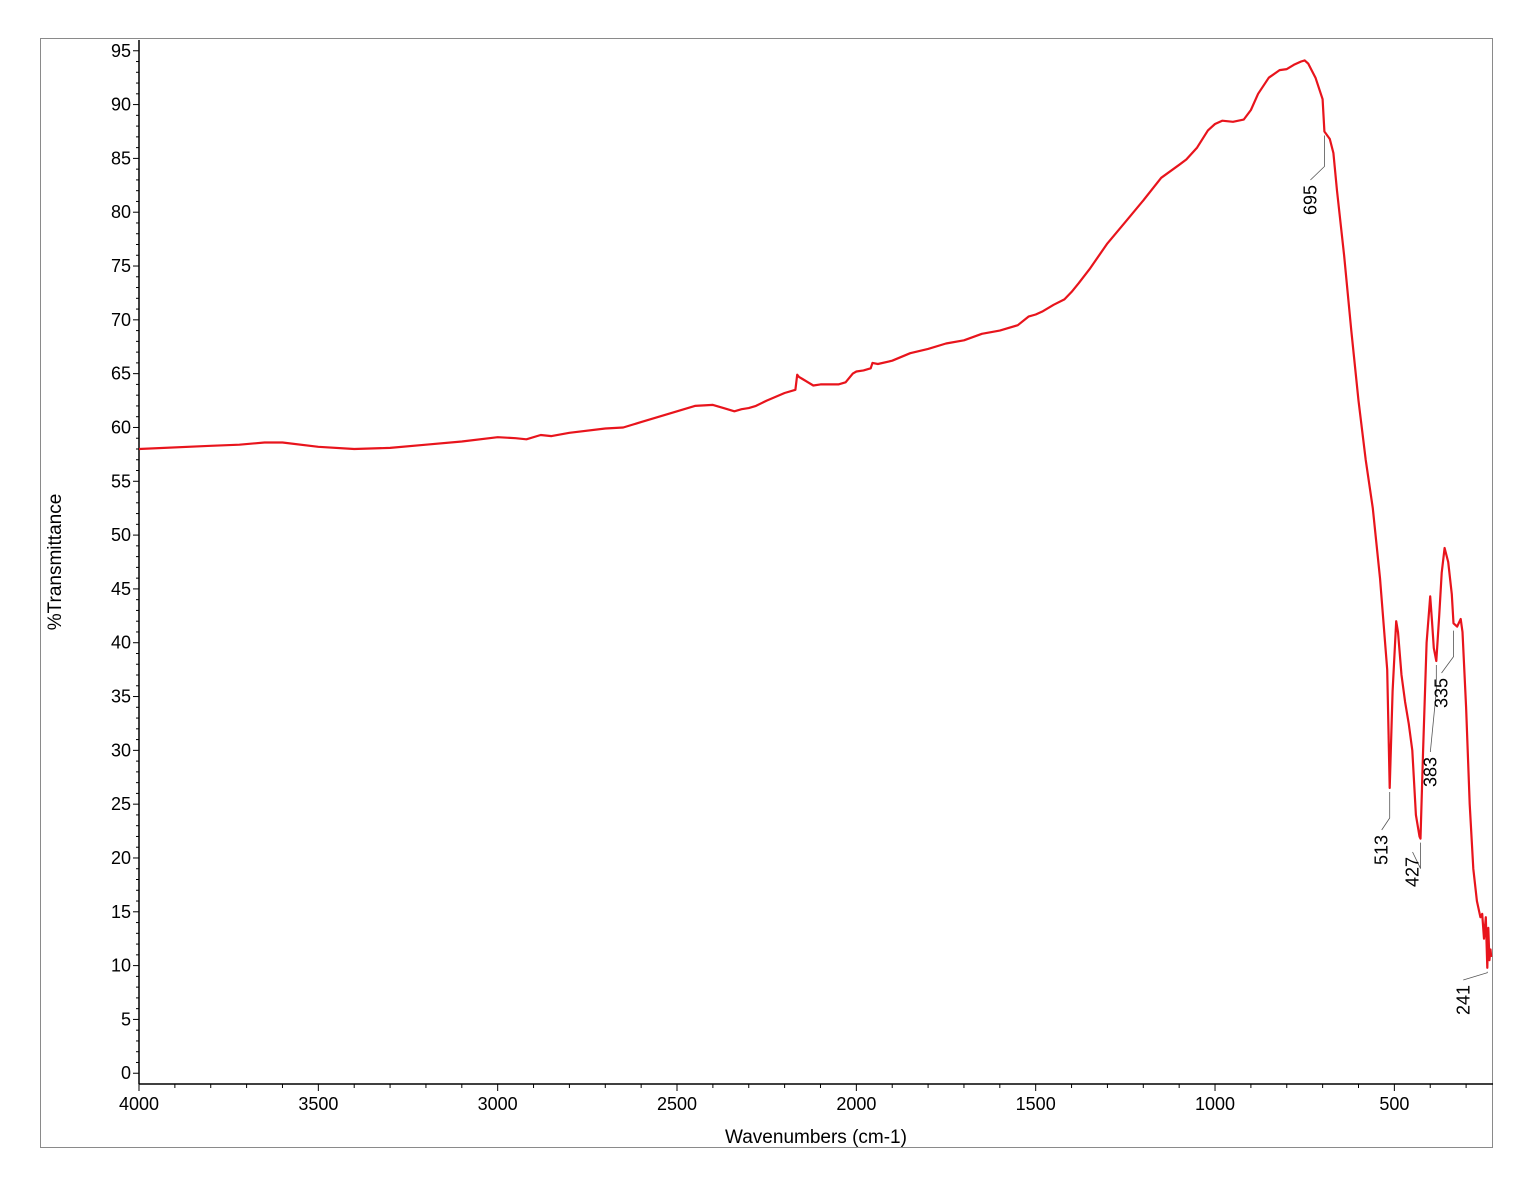 The height and width of the screenshot is (1187, 1536). I want to click on y-tick-label: 45, so click(121, 589).